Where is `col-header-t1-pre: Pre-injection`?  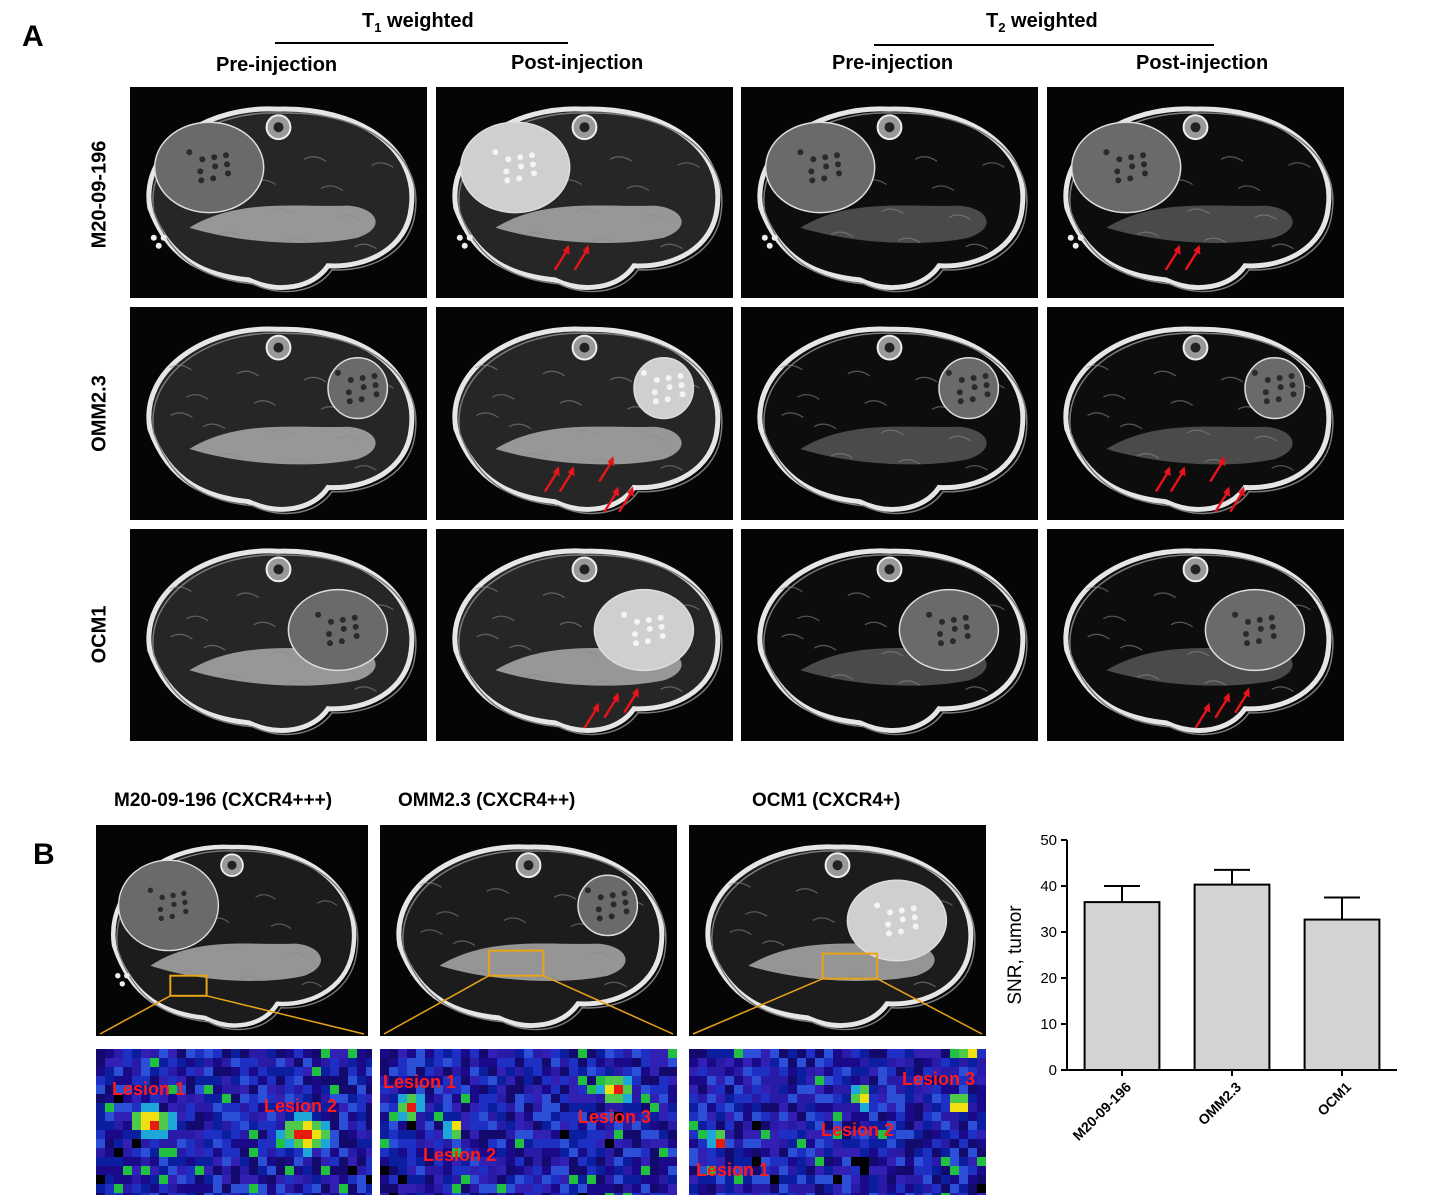 col-header-t1-pre: Pre-injection is located at coordinates (277, 65).